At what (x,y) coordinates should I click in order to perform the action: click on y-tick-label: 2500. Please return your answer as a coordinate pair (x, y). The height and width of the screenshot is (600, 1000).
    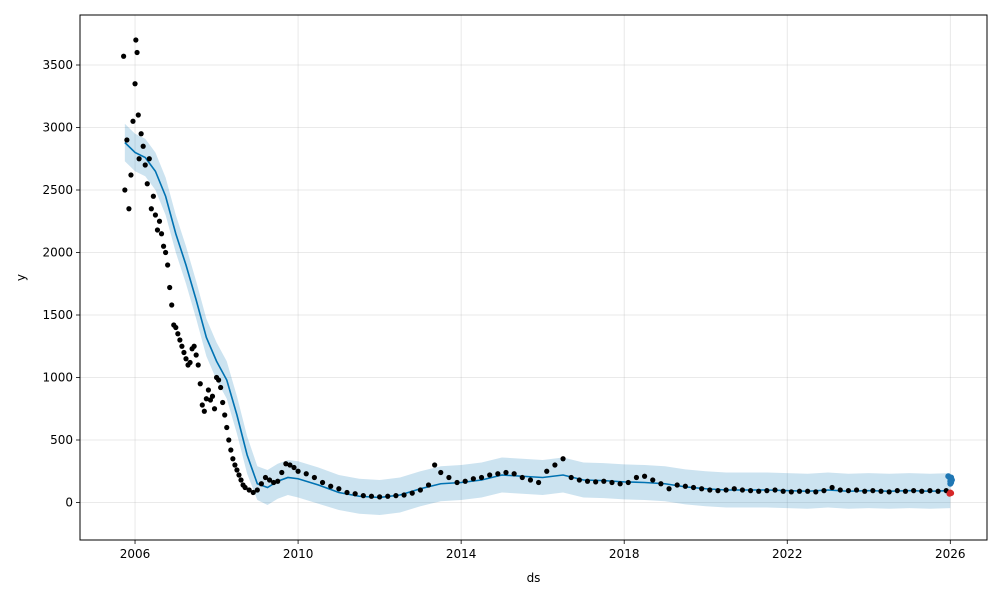
    Looking at the image, I should click on (57, 190).